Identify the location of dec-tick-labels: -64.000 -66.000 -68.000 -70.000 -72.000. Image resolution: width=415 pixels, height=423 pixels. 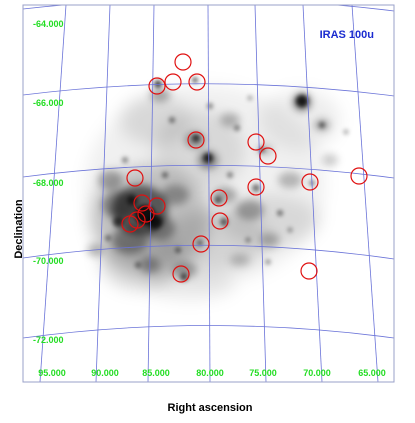
(48, 182).